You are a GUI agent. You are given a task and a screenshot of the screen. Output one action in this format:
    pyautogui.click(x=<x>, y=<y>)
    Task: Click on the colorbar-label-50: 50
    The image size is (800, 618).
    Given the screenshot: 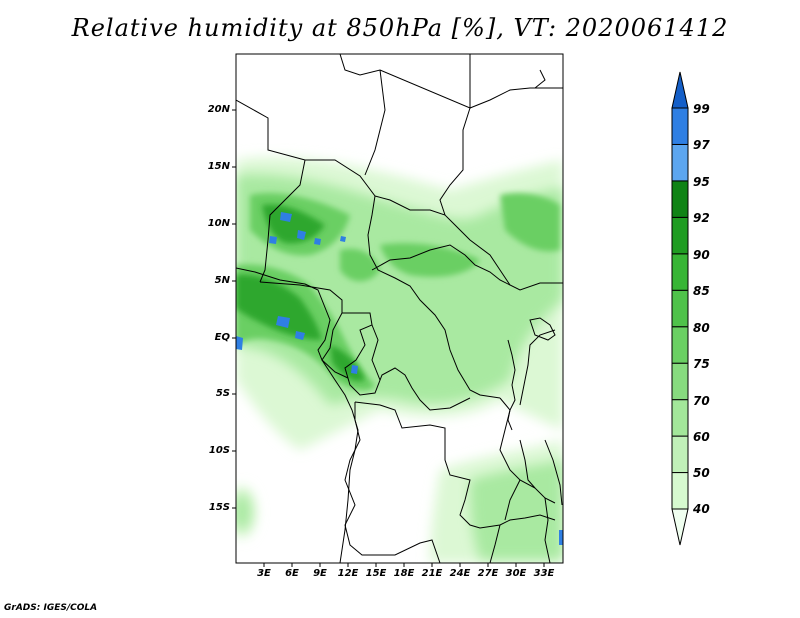 What is the action you would take?
    pyautogui.click(x=701, y=473)
    